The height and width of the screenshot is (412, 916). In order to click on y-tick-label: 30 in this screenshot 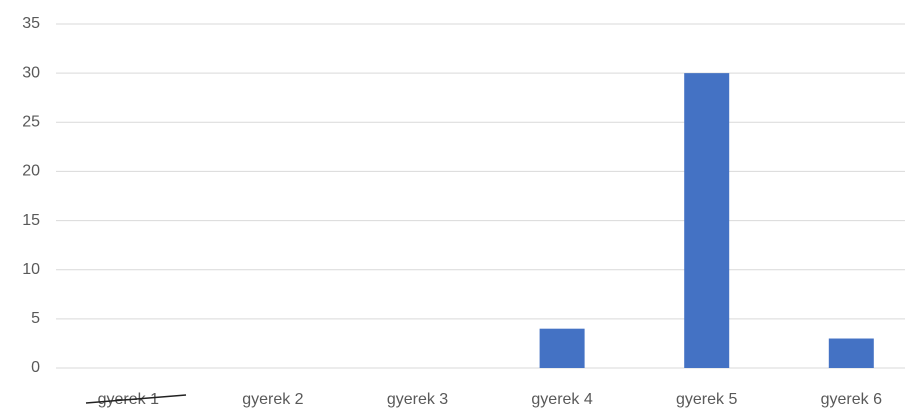, I will do `click(31, 72)`.